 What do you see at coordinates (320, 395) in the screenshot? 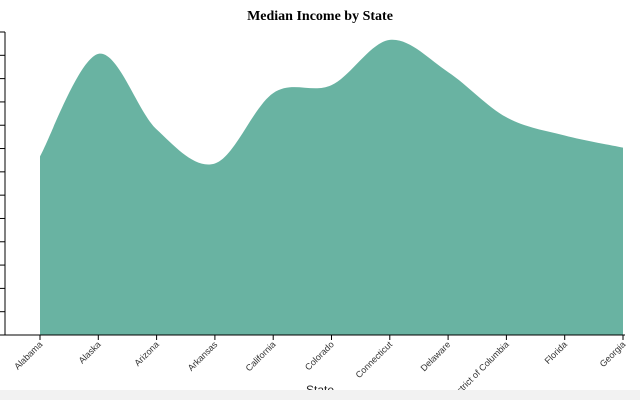
I see `footer-bar` at bounding box center [320, 395].